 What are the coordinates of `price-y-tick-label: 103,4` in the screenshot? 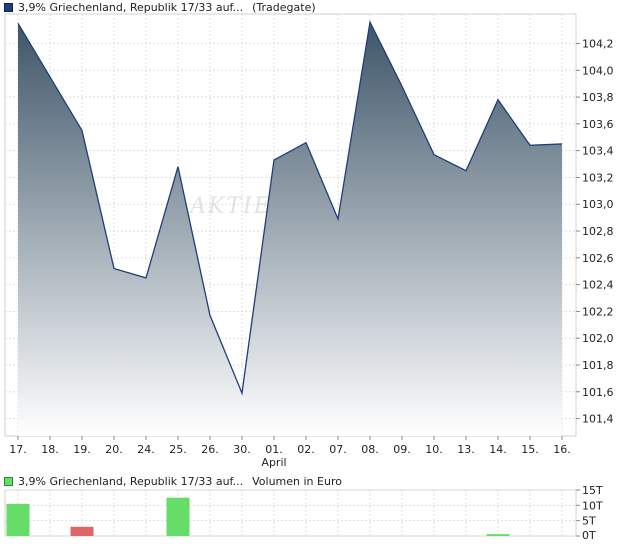 It's located at (598, 151).